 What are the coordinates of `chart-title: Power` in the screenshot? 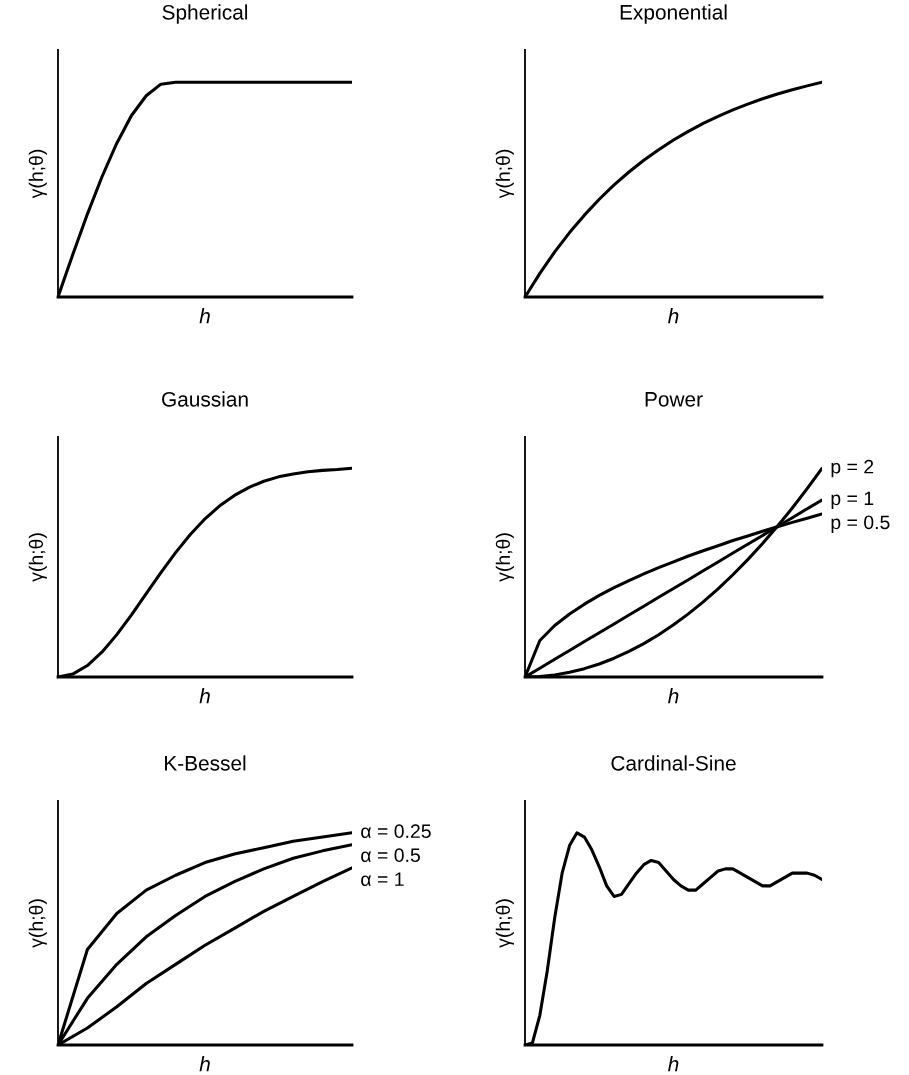 It's located at (674, 399).